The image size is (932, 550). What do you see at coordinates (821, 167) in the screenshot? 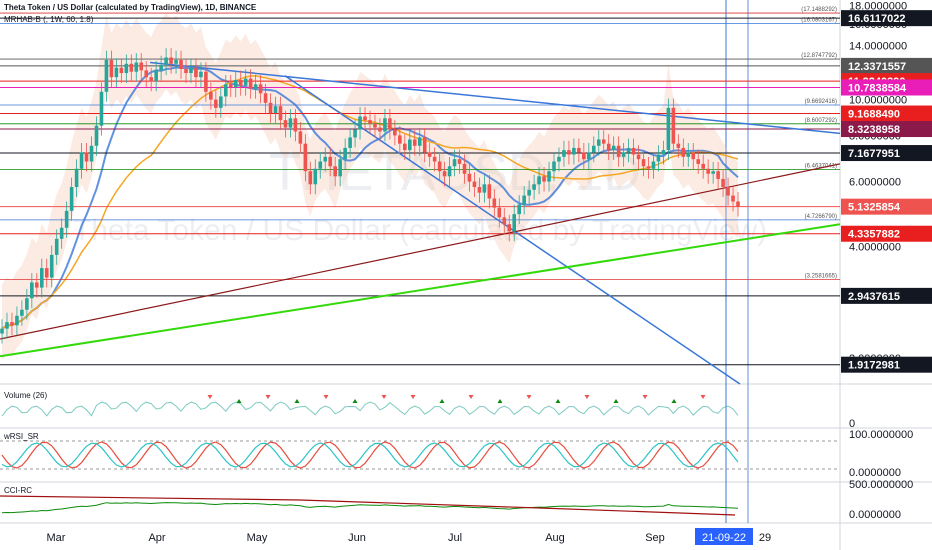
I see `price-level-note: (6.4637041)` at bounding box center [821, 167].